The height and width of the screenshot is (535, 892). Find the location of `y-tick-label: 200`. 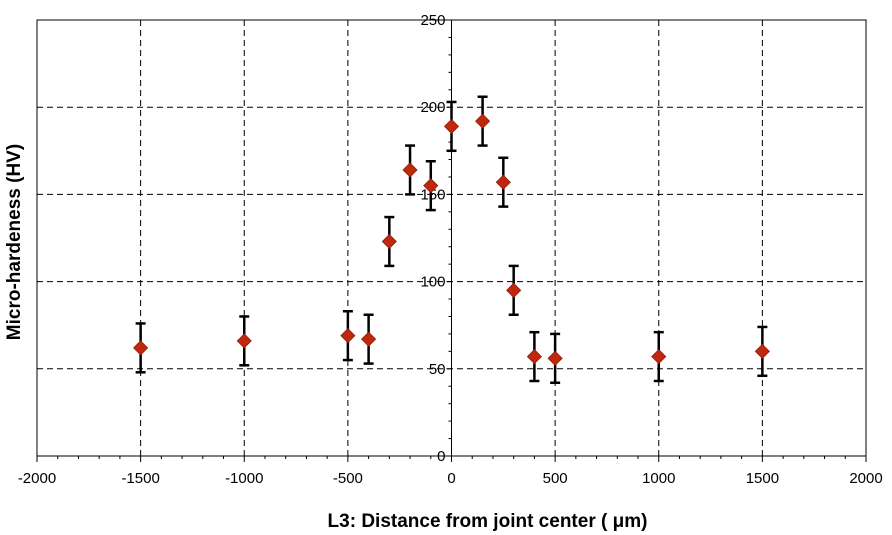

y-tick-label: 200 is located at coordinates (432, 107).